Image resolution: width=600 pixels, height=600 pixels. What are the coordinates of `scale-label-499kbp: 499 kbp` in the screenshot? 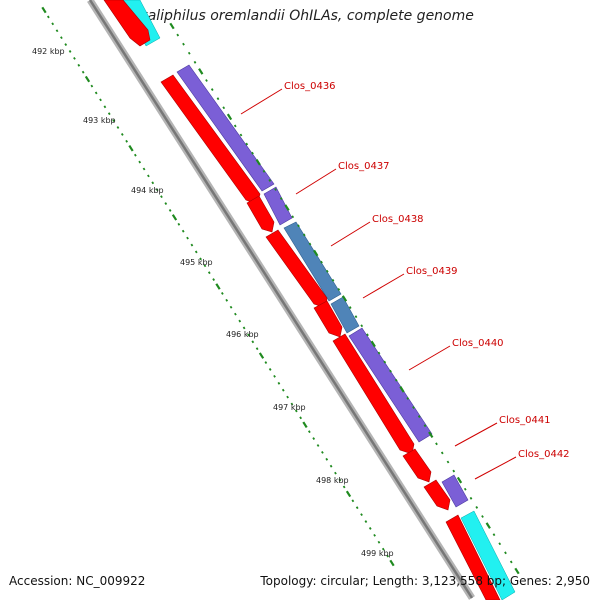 It's located at (377, 553).